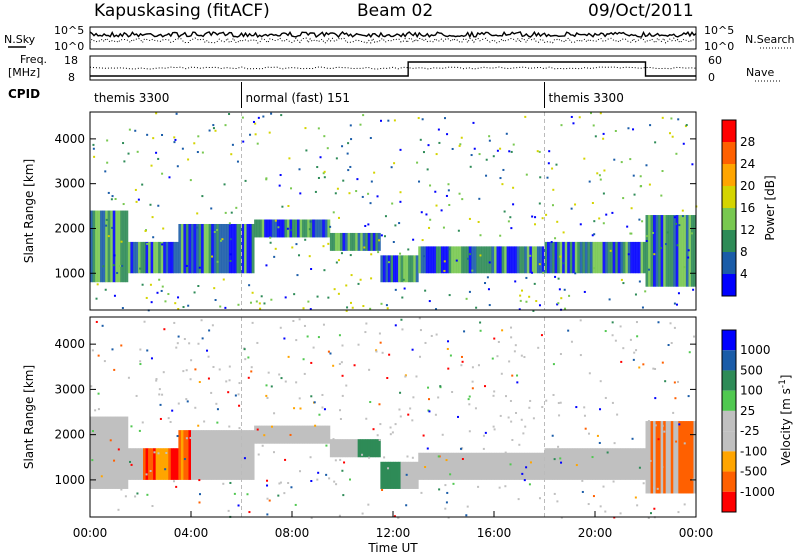  Describe the element at coordinates (786, 377) in the screenshot. I see `velocity-colorbar-label-close: ]` at that location.